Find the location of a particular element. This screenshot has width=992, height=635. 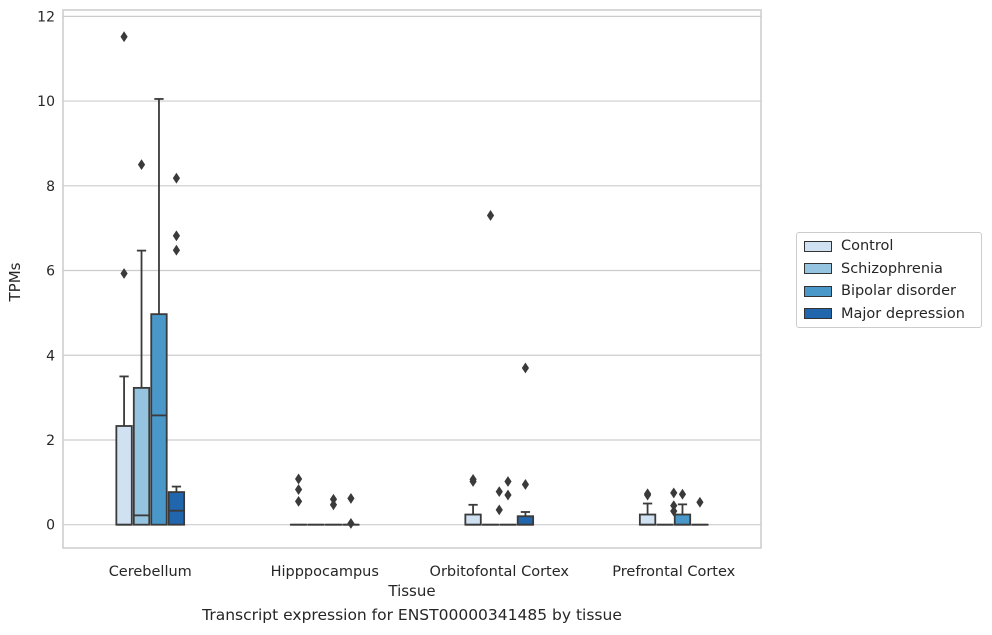

y-tick-label: 0 is located at coordinates (50, 526).